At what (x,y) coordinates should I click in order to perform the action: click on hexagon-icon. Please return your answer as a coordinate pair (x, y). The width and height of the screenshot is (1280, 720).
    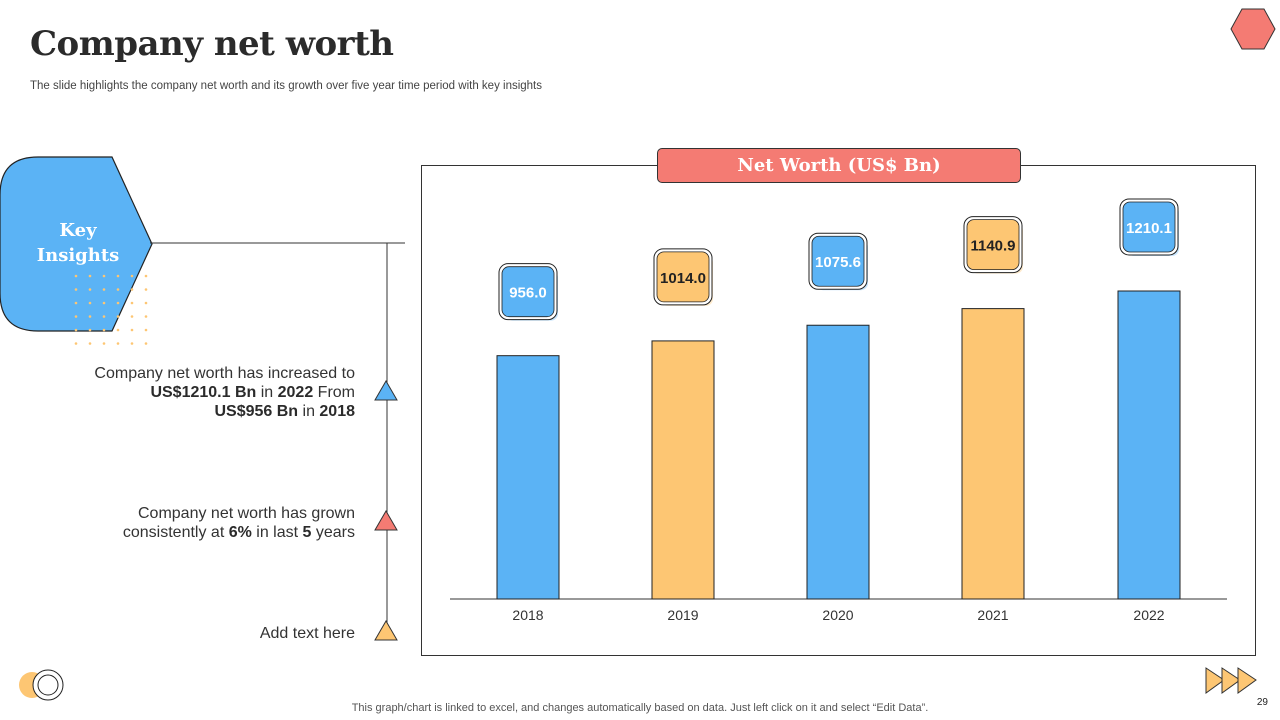
    Looking at the image, I should click on (1253, 29).